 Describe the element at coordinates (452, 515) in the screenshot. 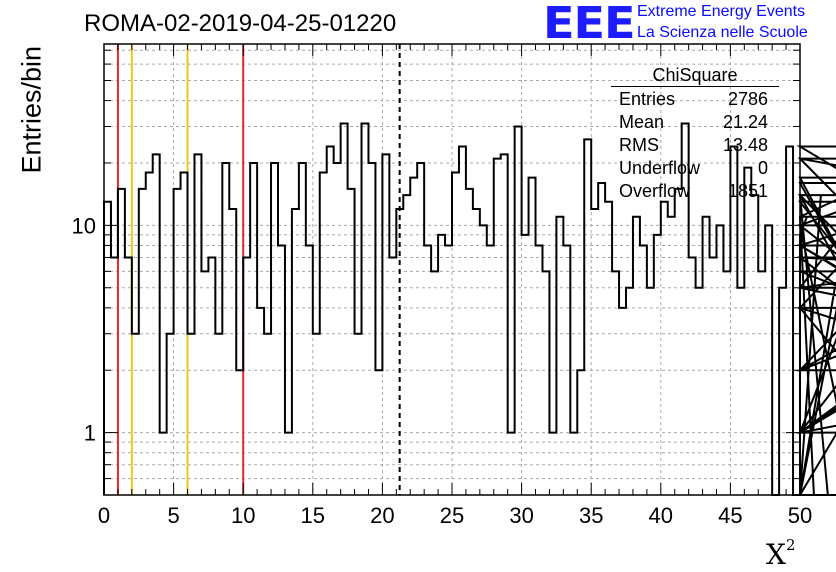

I see `x-tick-label: 25` at that location.